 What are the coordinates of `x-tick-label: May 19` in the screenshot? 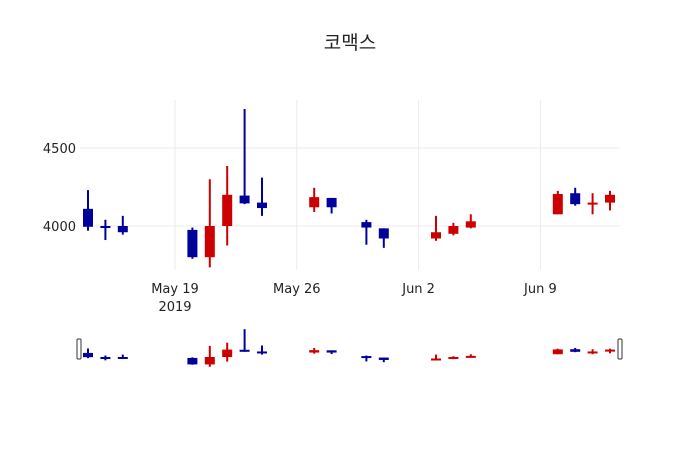 It's located at (175, 289).